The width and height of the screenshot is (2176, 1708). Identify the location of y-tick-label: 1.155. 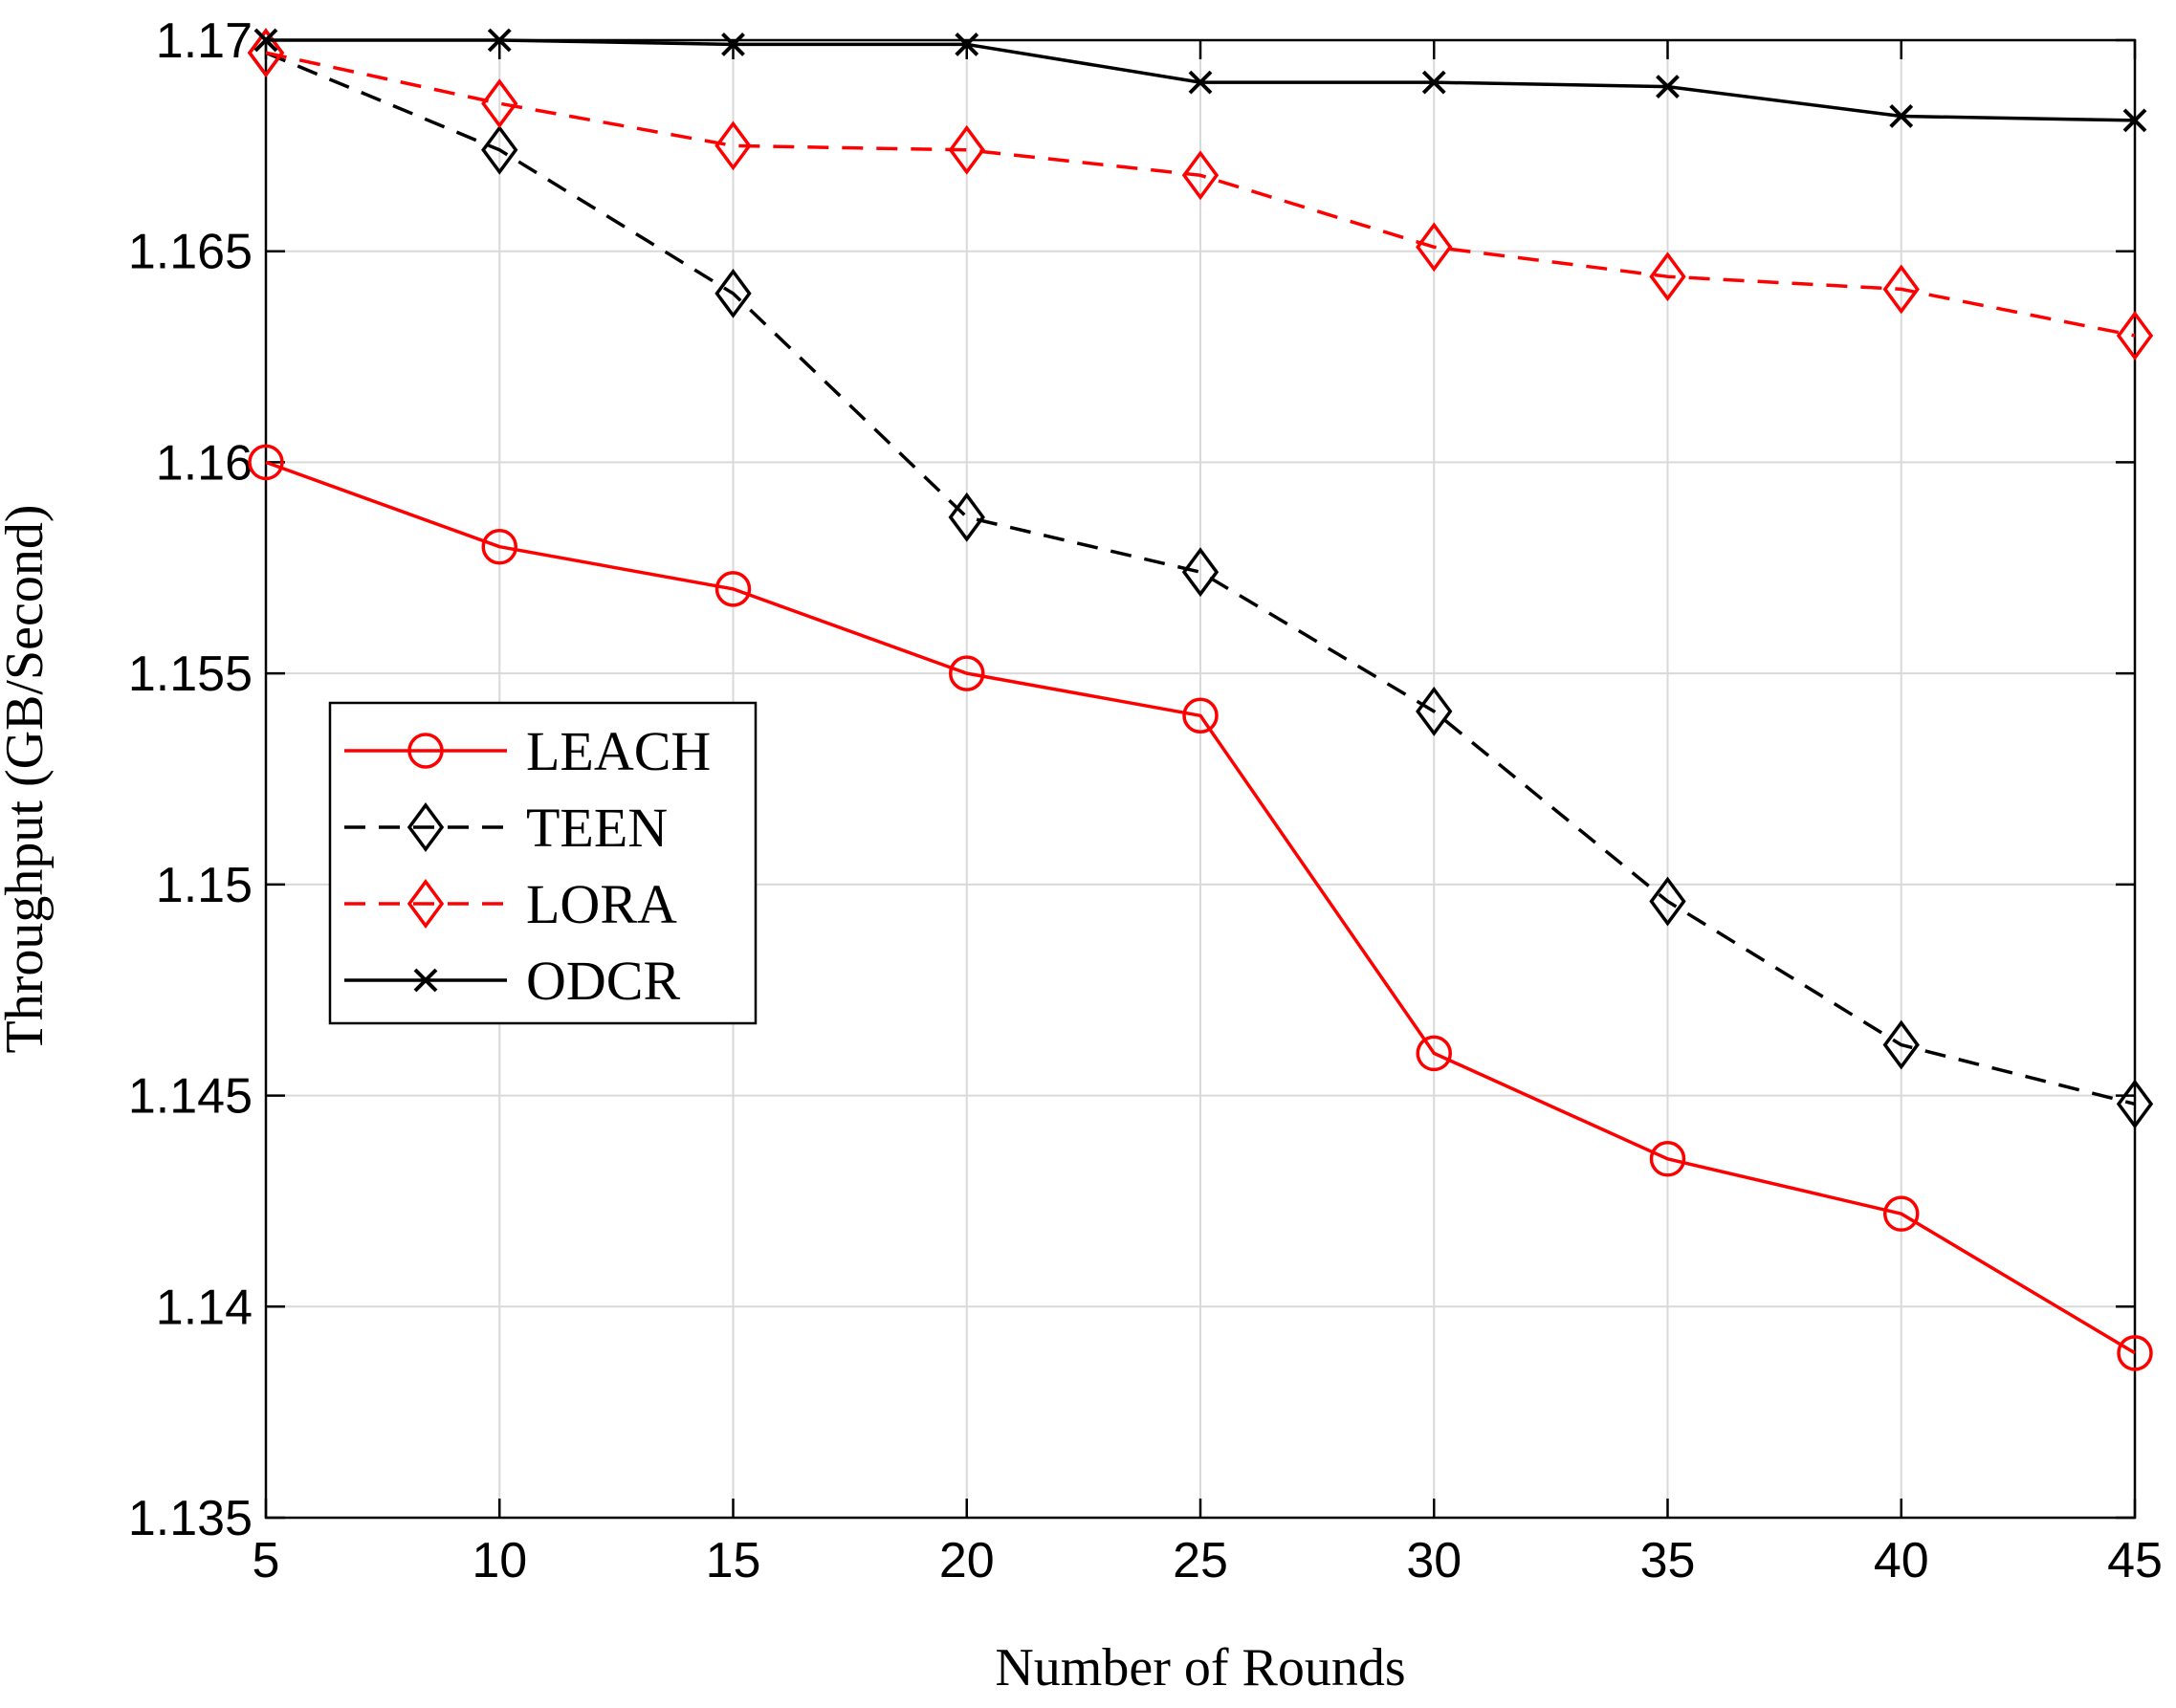
(190, 674).